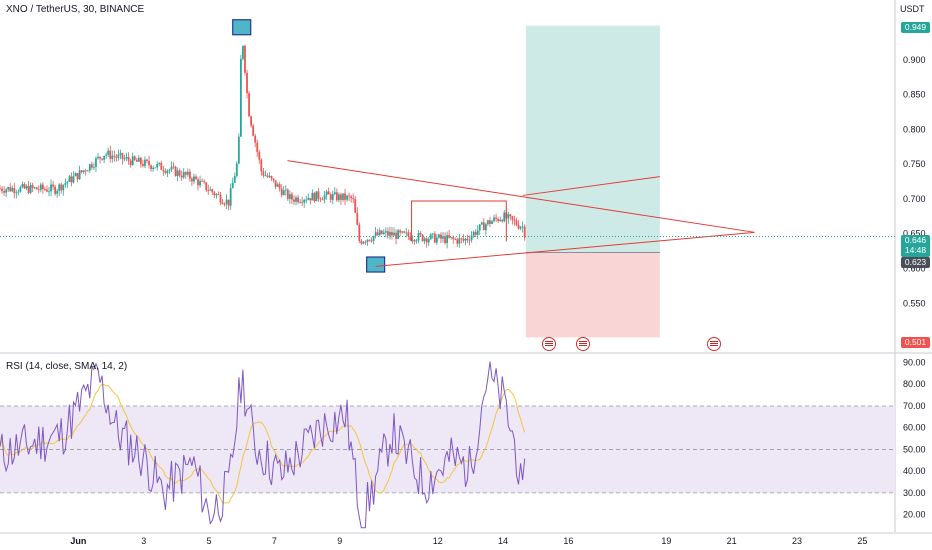 Image resolution: width=932 pixels, height=550 pixels. I want to click on current-price-countdown: 14:48, so click(915, 250).